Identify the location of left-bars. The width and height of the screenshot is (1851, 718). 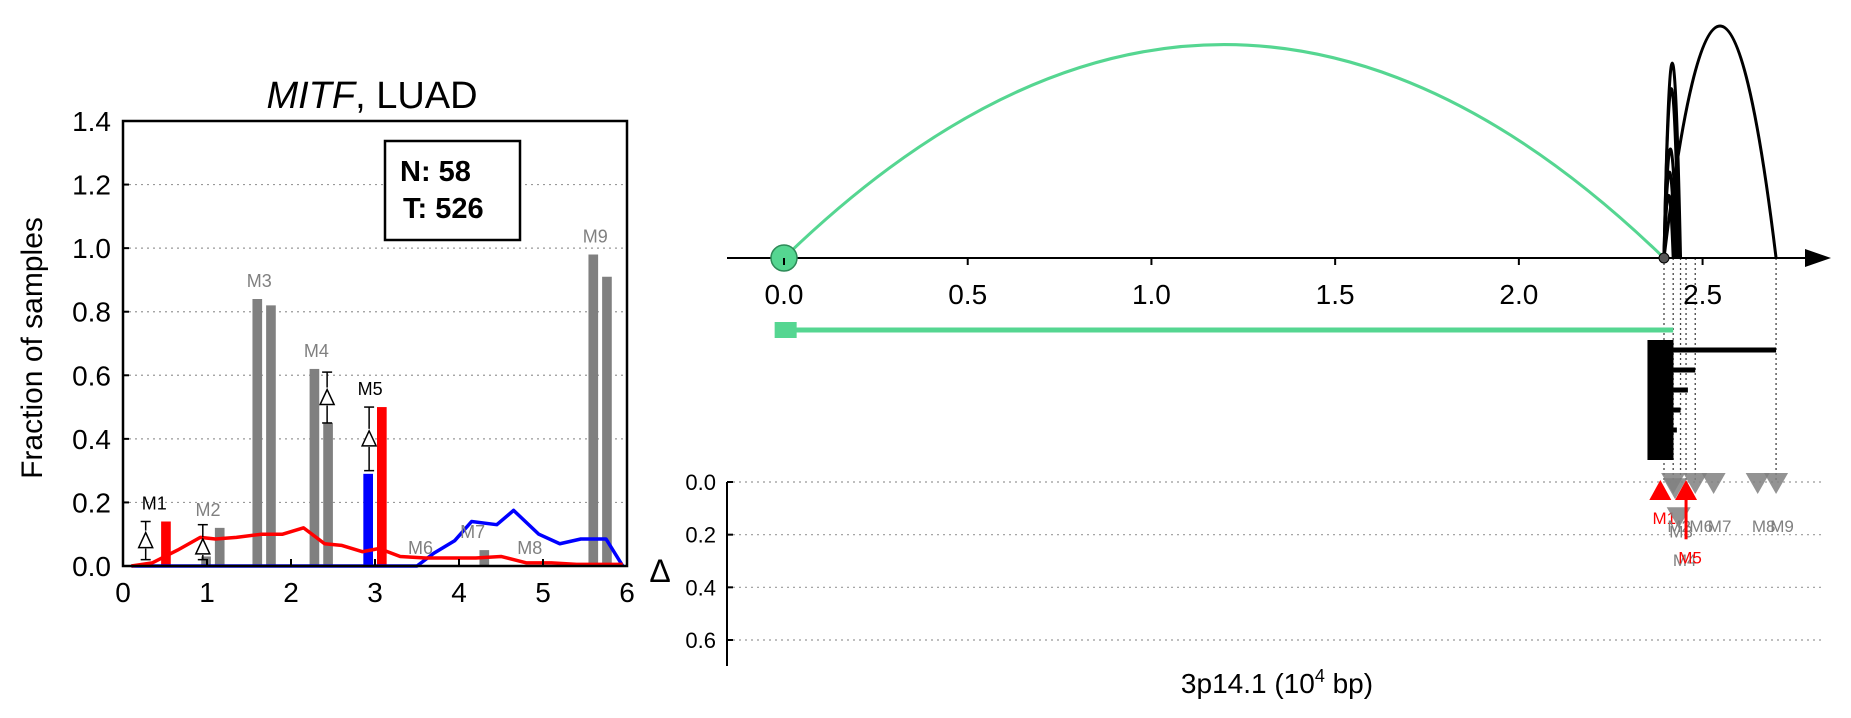
(386, 410).